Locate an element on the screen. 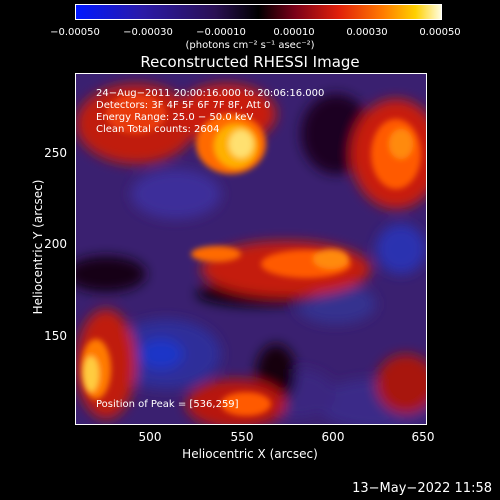 Image resolution: width=500 pixels, height=500 pixels. colorbar-tick: 0.00050 is located at coordinates (440, 32).